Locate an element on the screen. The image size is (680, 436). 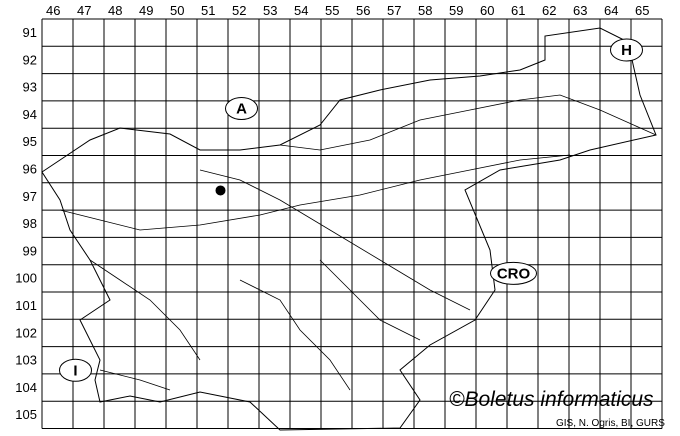
column-label: 62 is located at coordinates (549, 10).